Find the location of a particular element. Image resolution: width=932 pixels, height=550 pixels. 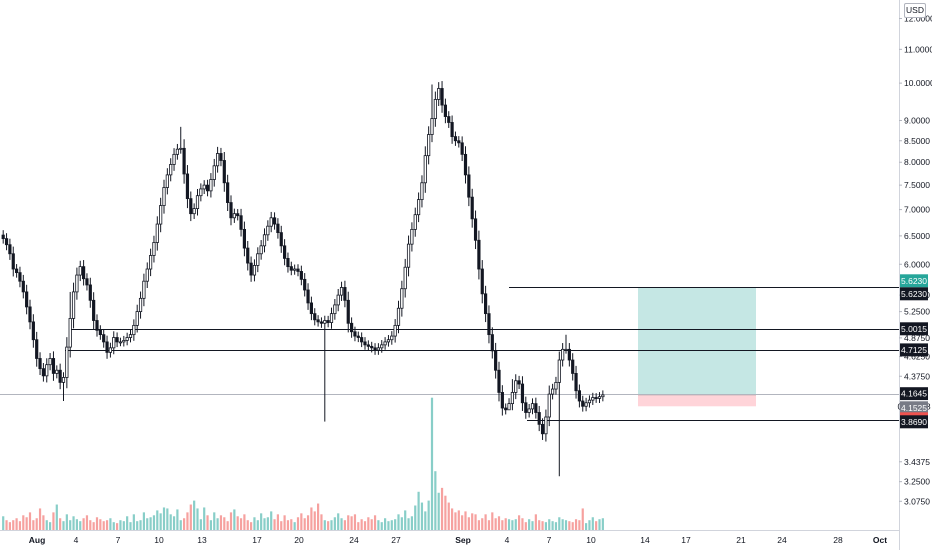

price-tick-label: 7.0000 is located at coordinates (917, 210).